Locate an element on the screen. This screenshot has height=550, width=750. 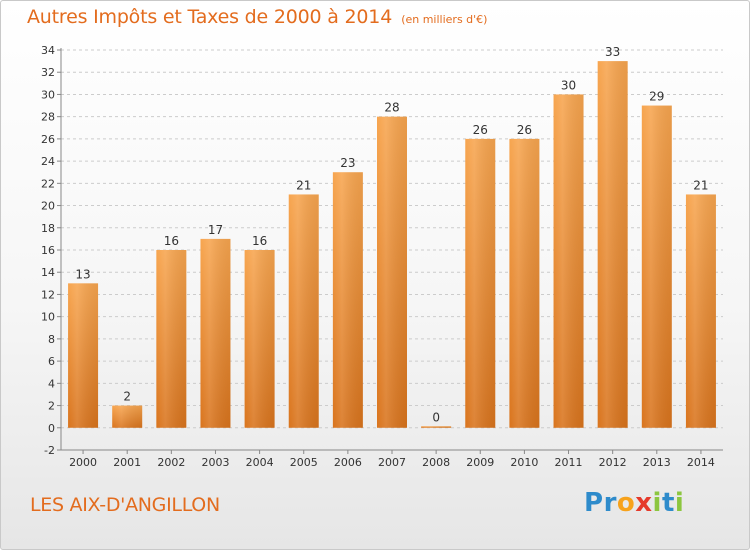
y-tick-label: 18 is located at coordinates (48, 228).